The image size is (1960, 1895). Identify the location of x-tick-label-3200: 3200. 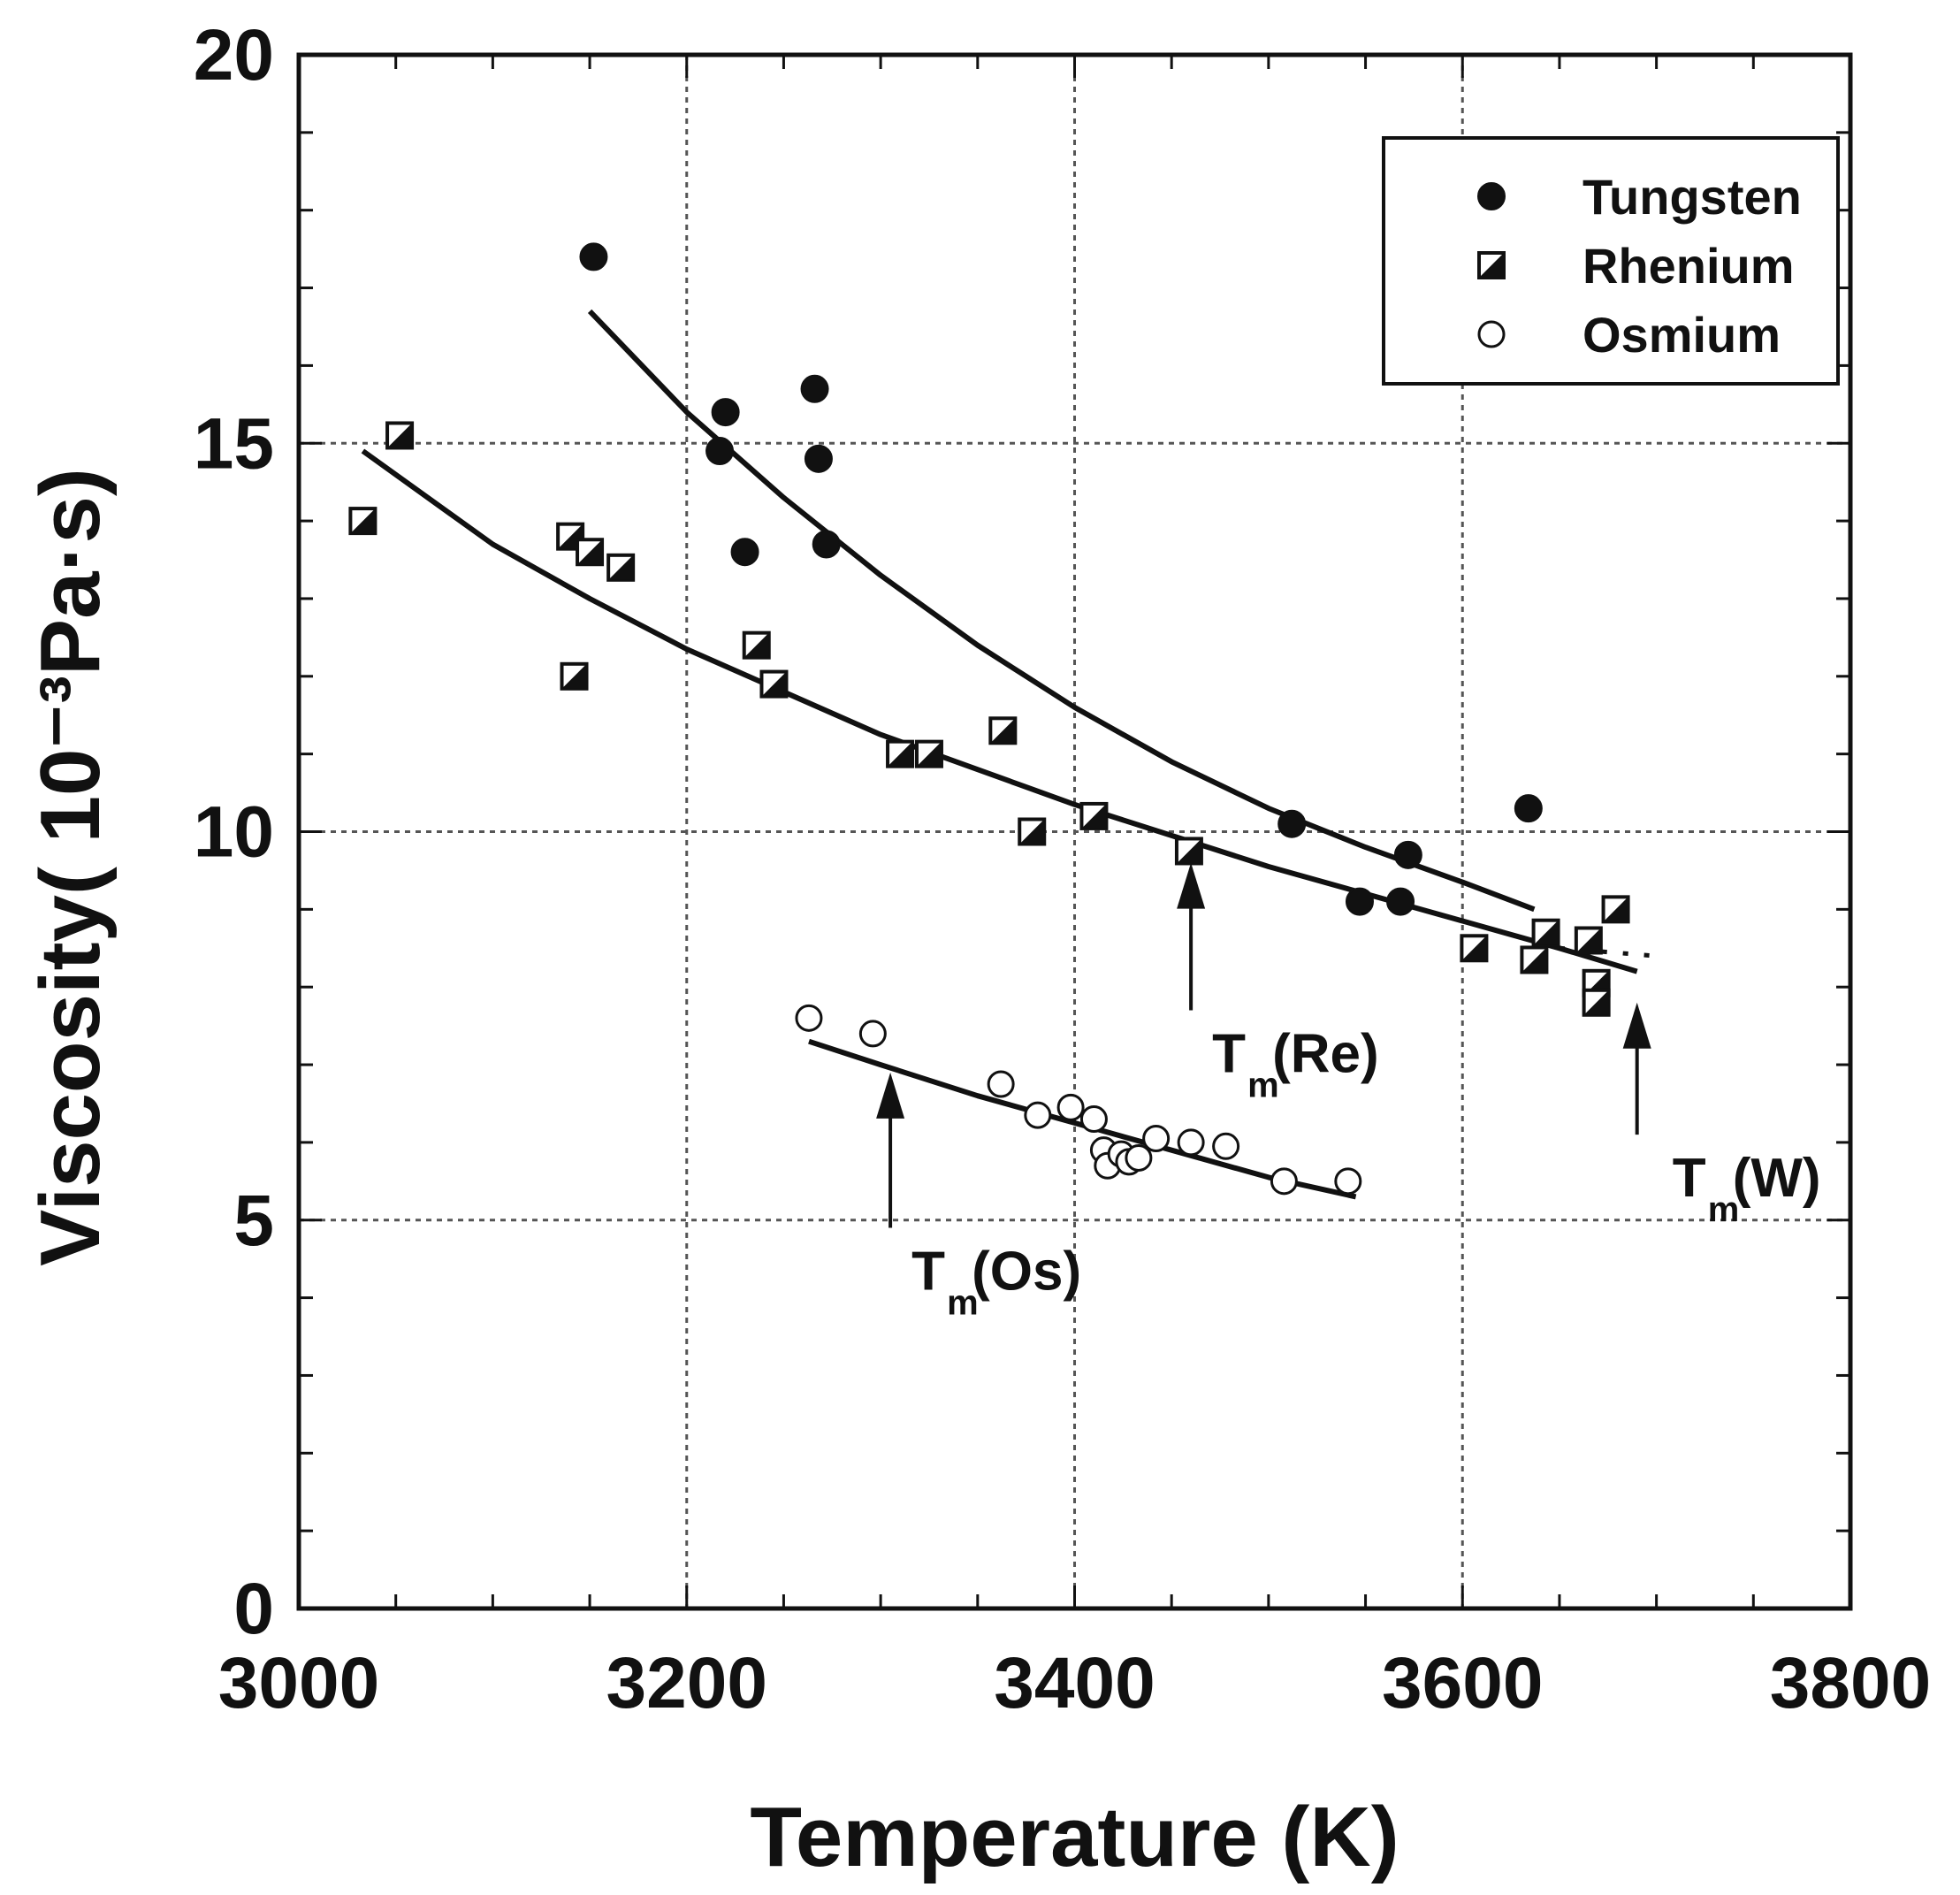
(686, 1683).